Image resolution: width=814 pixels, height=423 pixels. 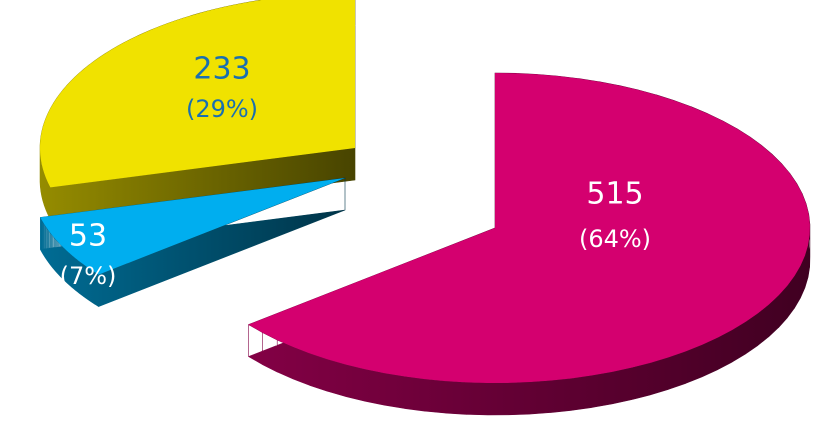 What do you see at coordinates (88, 236) in the screenshot?
I see `value-label: 53` at bounding box center [88, 236].